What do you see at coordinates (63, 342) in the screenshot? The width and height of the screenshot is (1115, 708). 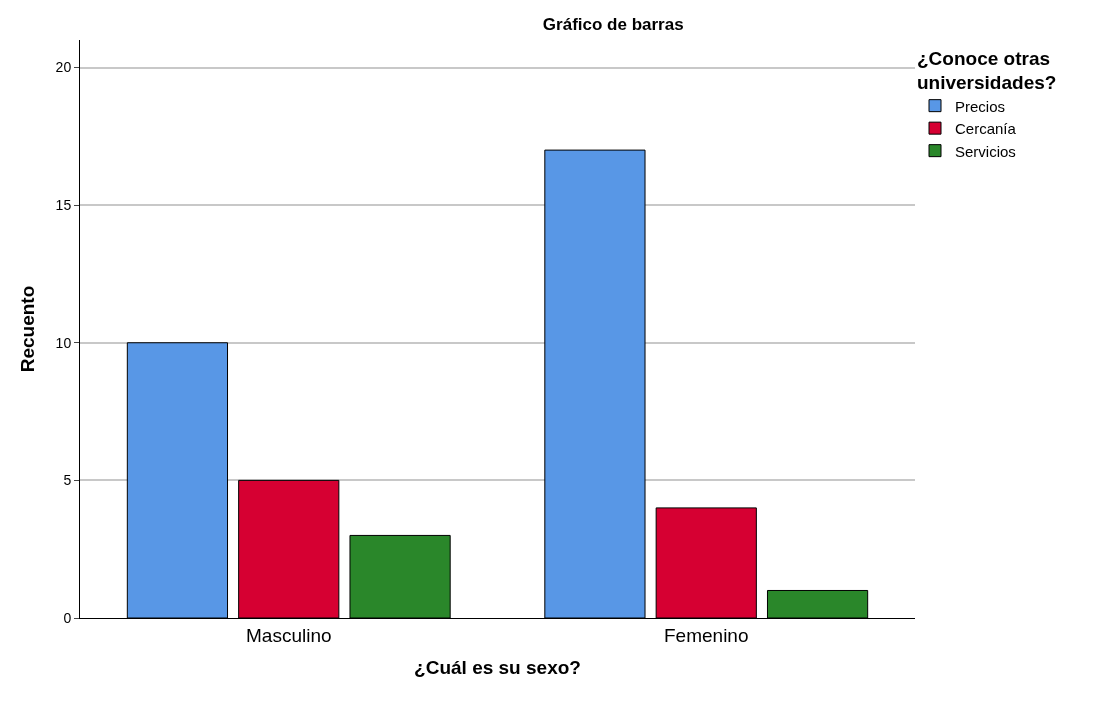 I see `y-tick-label: 10` at bounding box center [63, 342].